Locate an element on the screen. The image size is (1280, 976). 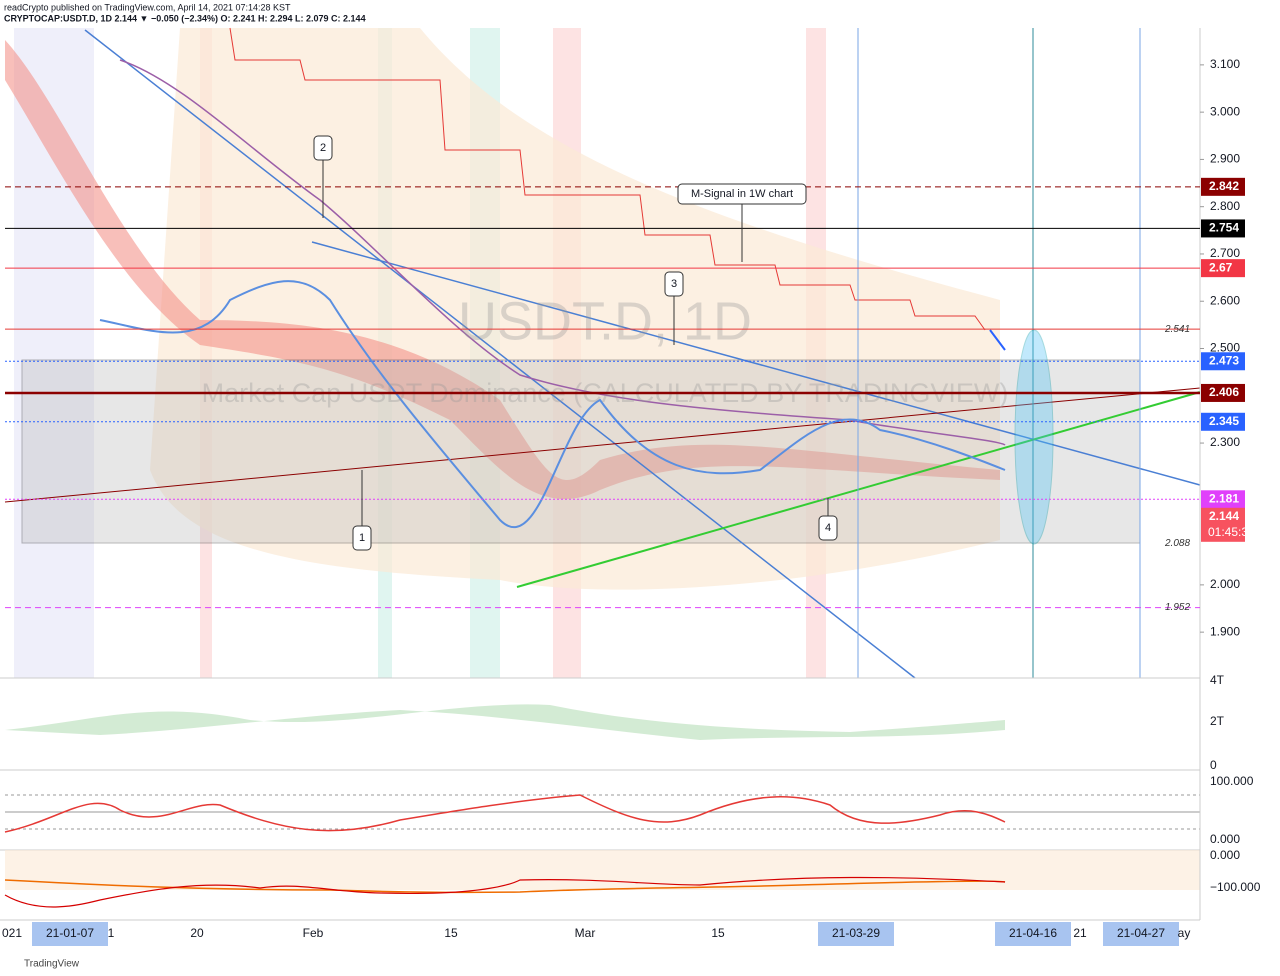
callout-text: M-Signal in 1W chart is located at coordinates (742, 194).